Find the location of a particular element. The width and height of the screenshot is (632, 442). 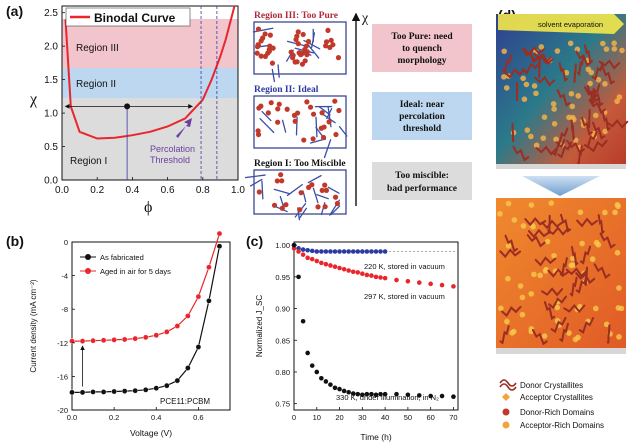

plot-b-frame is located at coordinates (151, 326).